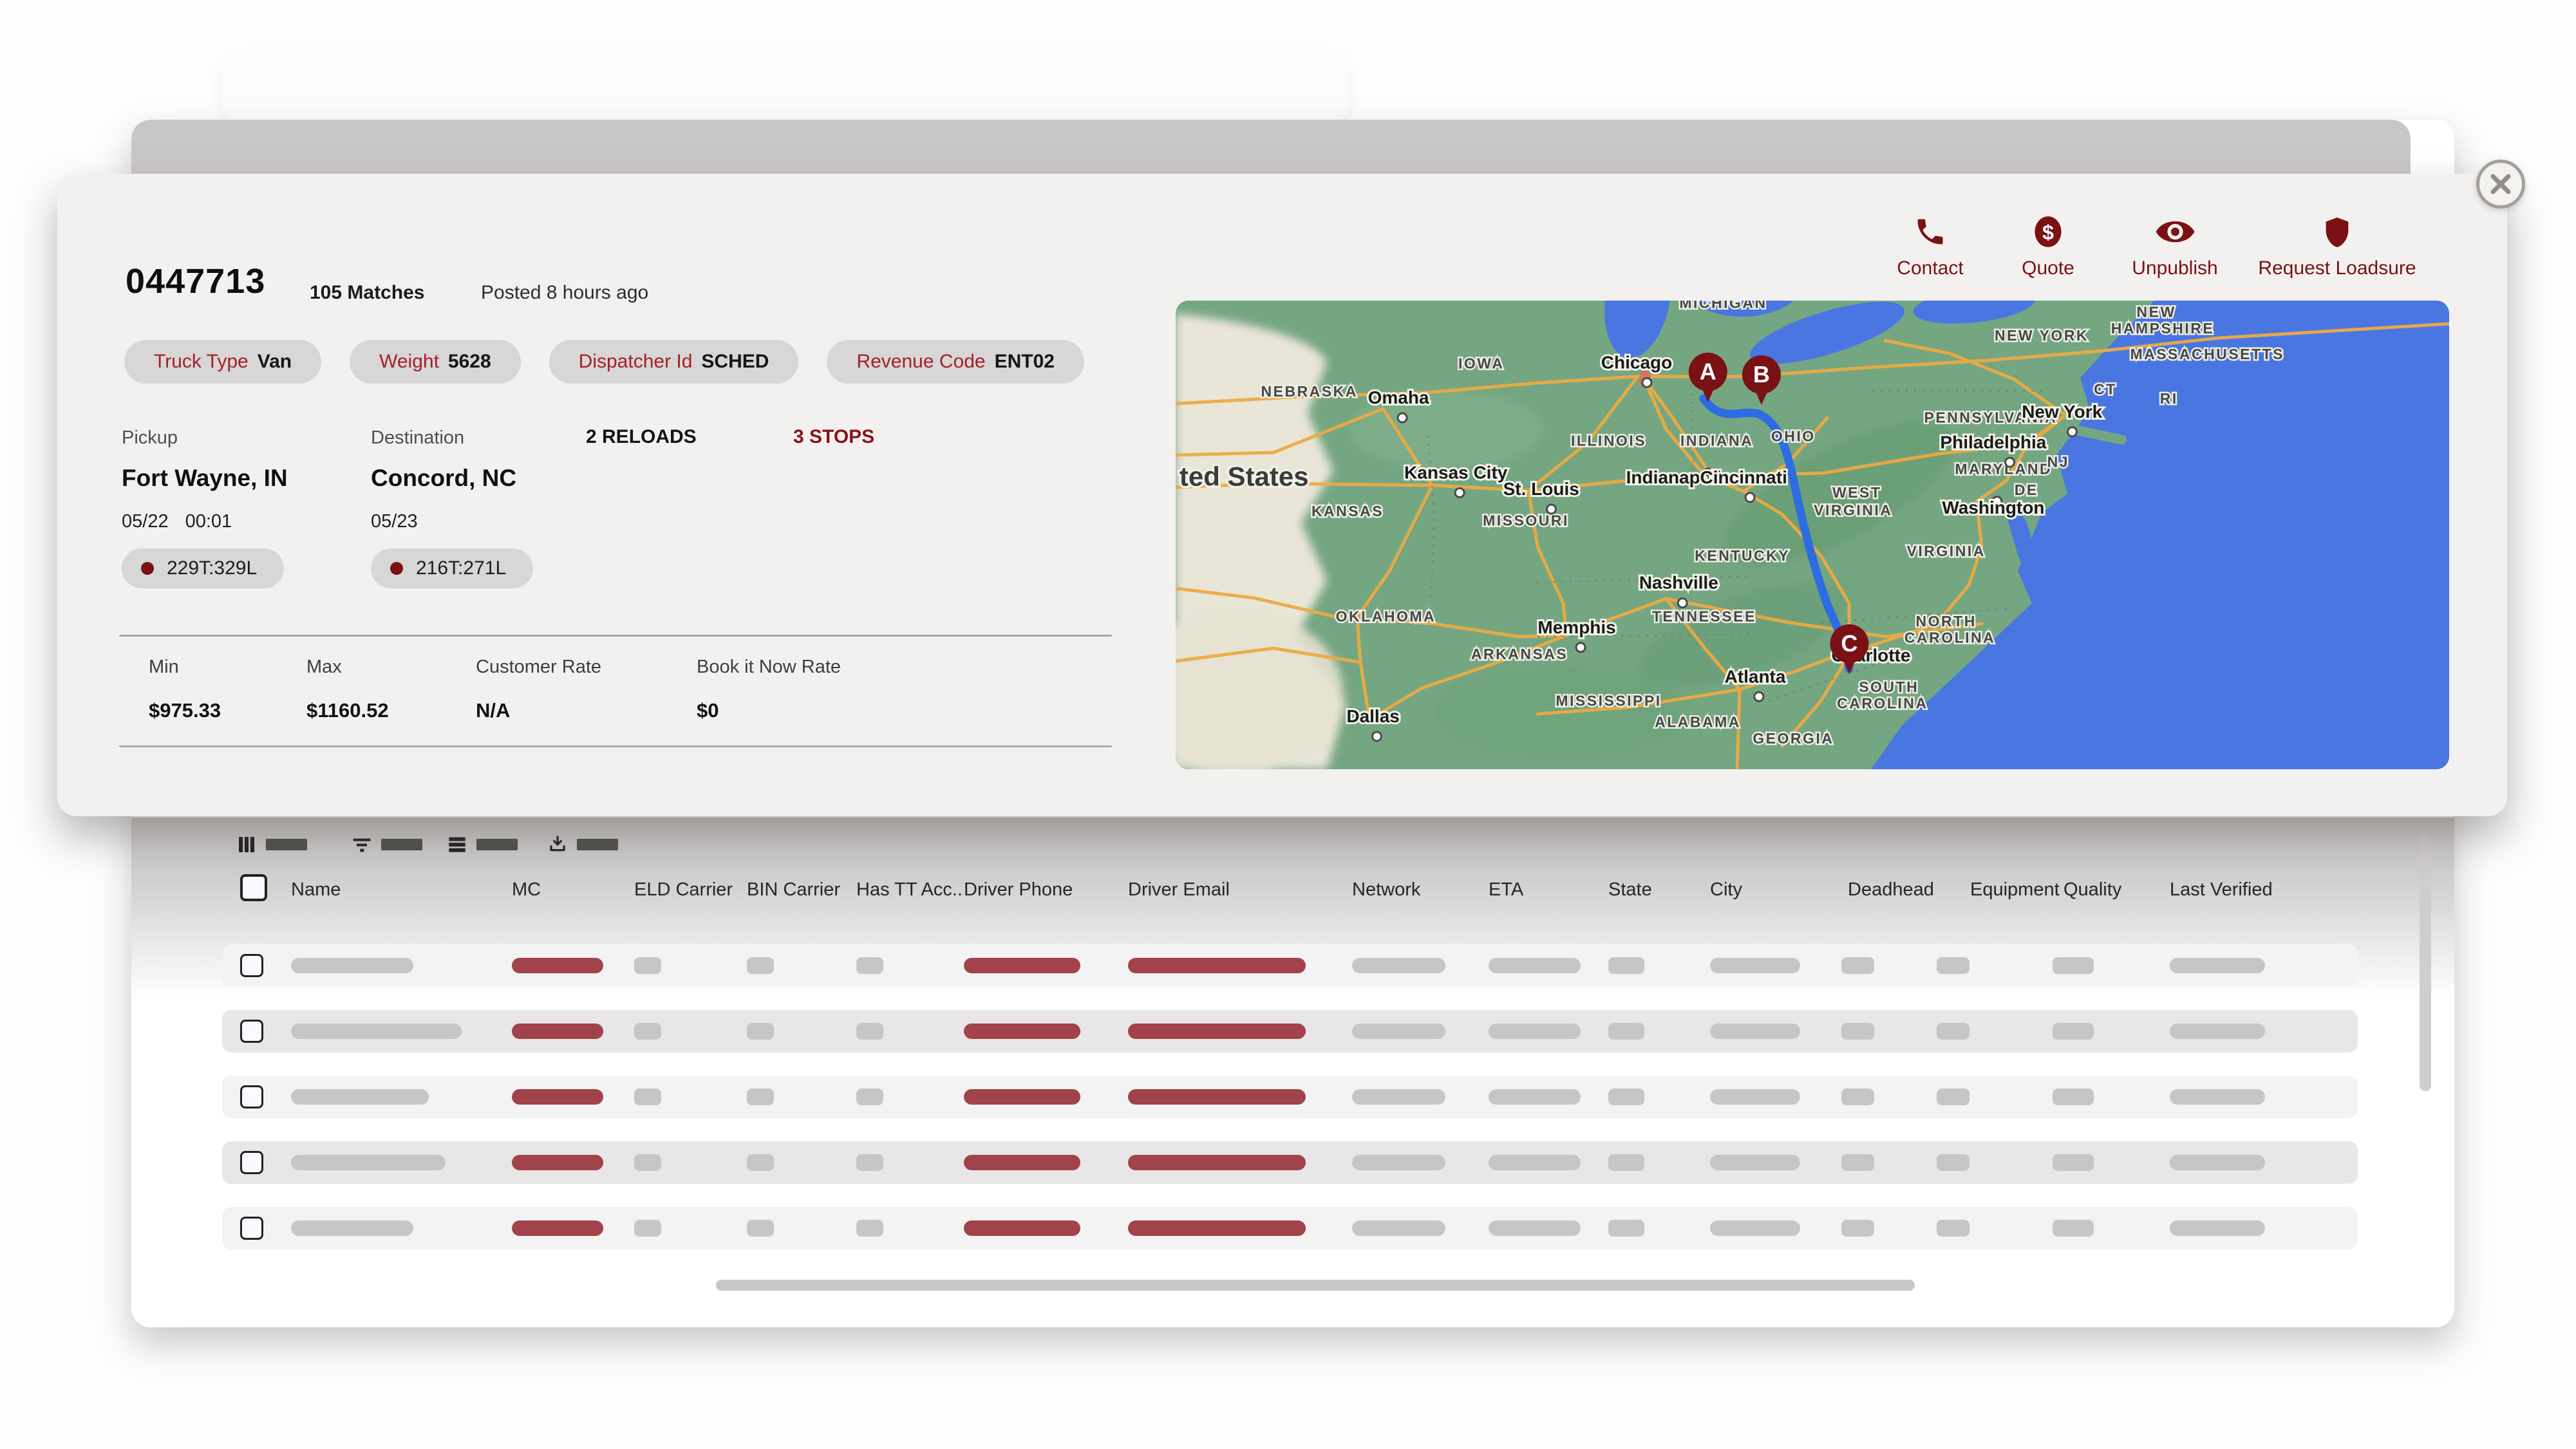 The height and width of the screenshot is (1449, 2576). What do you see at coordinates (145, 521) in the screenshot?
I see `pickup-date-value: 05/22` at bounding box center [145, 521].